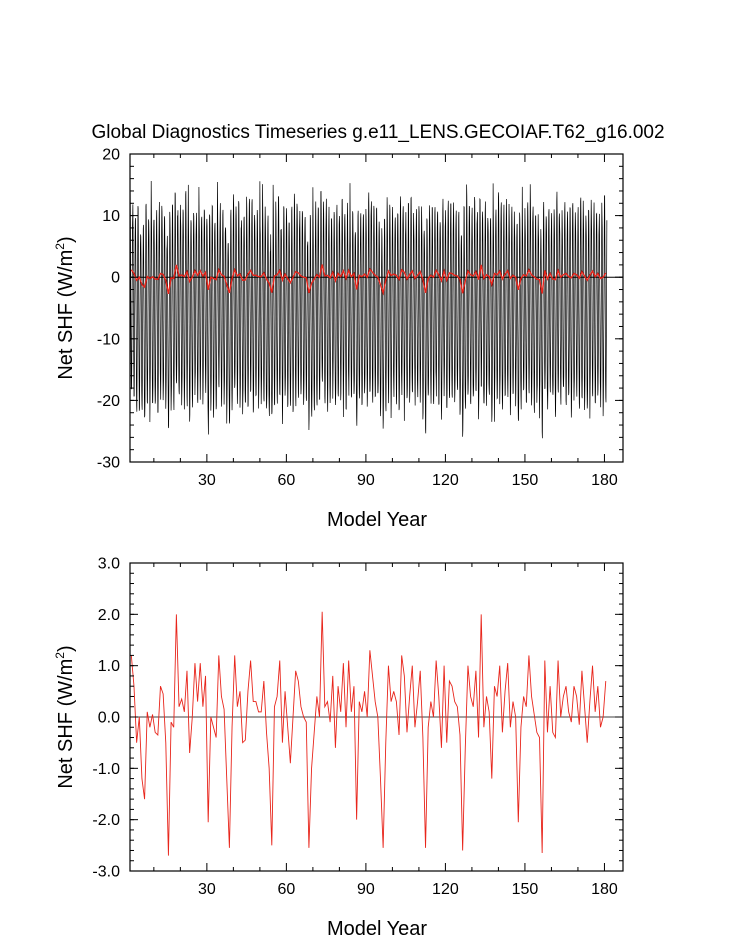 The height and width of the screenshot is (945, 733). What do you see at coordinates (366, 889) in the screenshot?
I see `bottom-x-tick-label: 90` at bounding box center [366, 889].